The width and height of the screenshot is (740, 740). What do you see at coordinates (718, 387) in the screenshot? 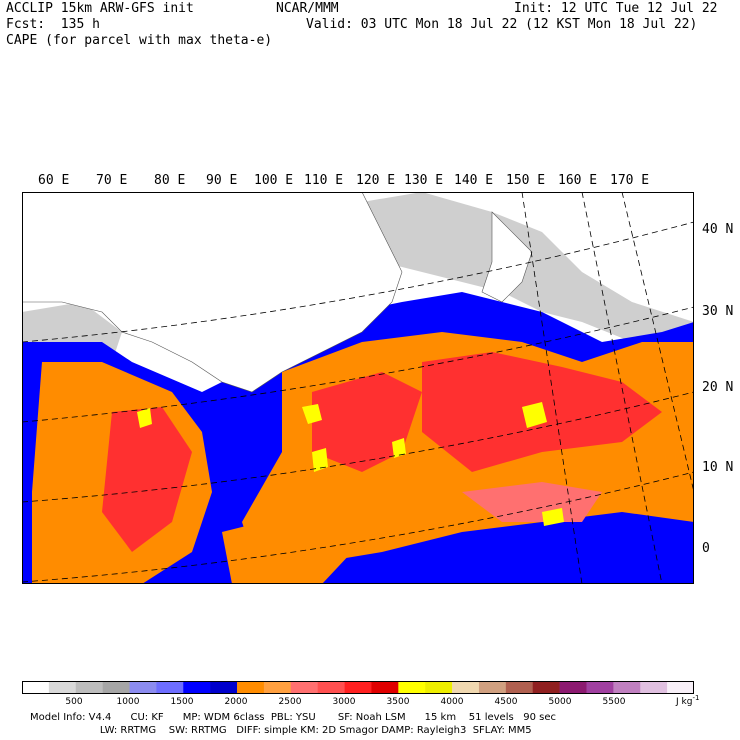
I see `lat-label: 20 N` at bounding box center [718, 387].